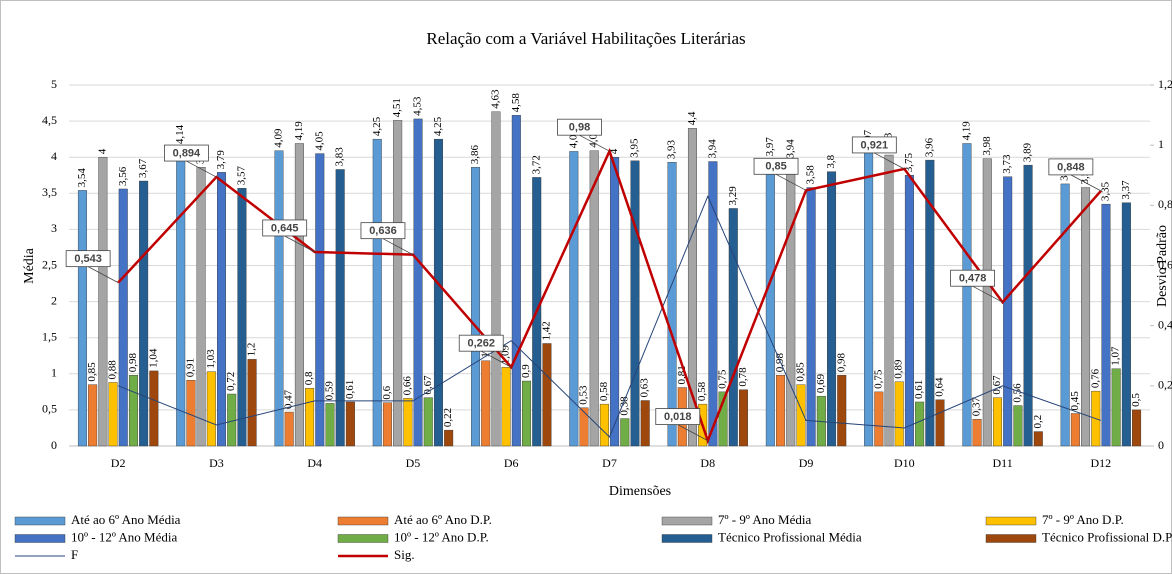  I want to click on line-value-label: 0,478, so click(973, 279).